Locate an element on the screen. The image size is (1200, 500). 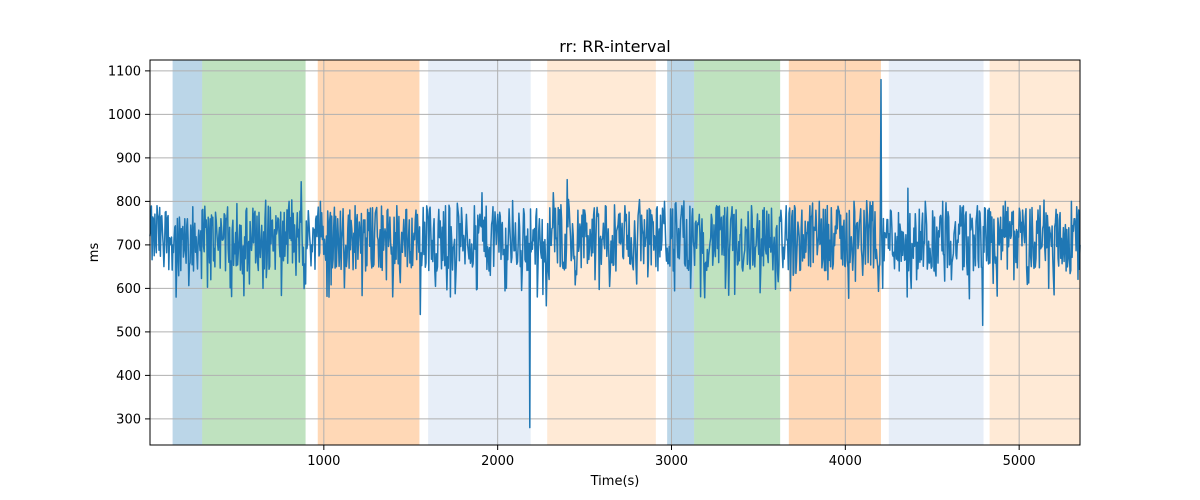
chart-title: rr: RR-interval is located at coordinates (614, 46).